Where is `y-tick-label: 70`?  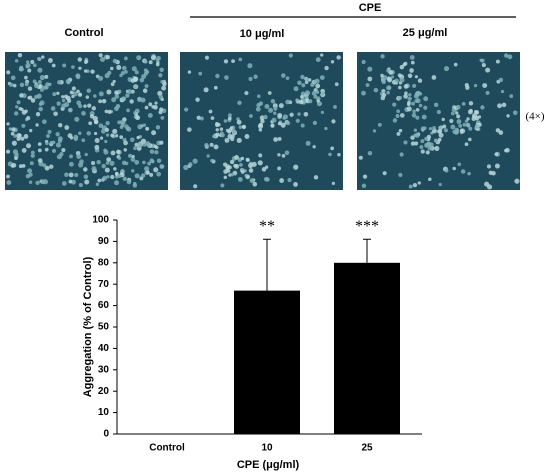
y-tick-label: 70 is located at coordinates (104, 284).